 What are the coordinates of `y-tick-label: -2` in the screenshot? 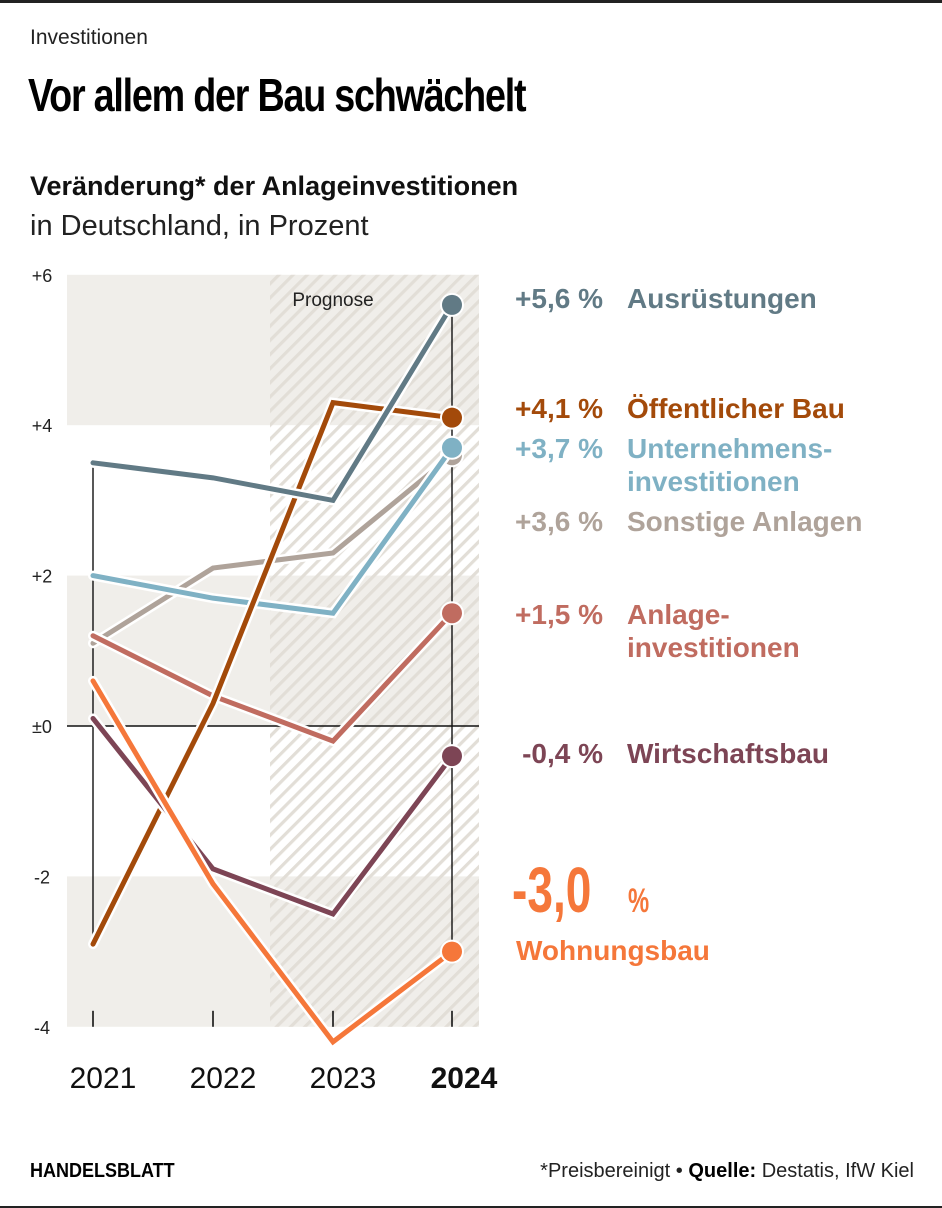 It's located at (42, 877).